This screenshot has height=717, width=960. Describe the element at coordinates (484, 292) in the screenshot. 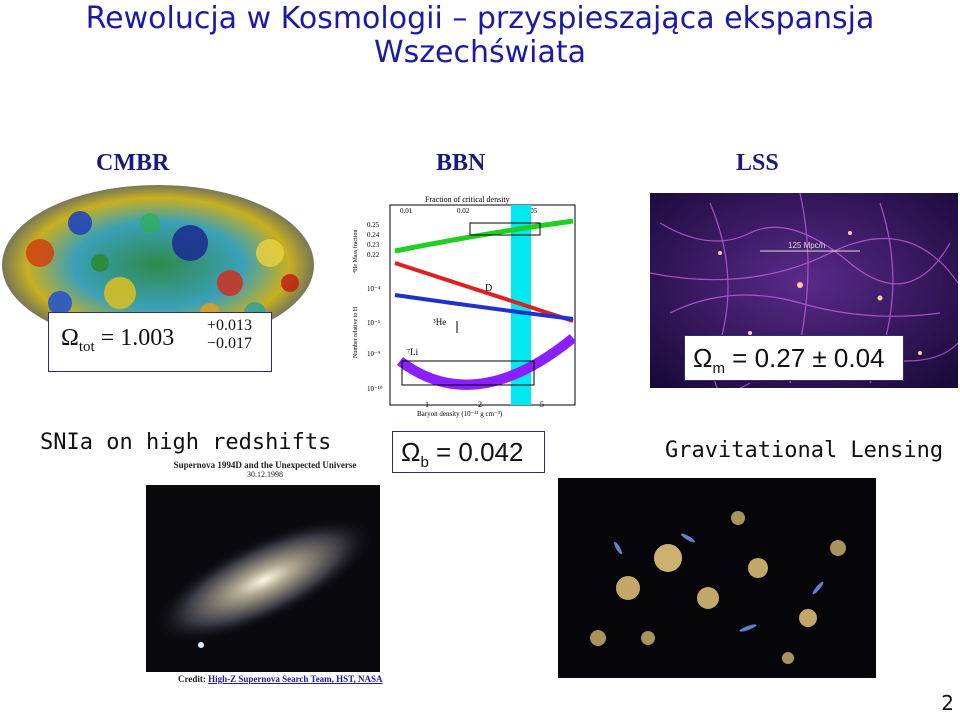

I see `bbn-deuterium-curve` at that location.